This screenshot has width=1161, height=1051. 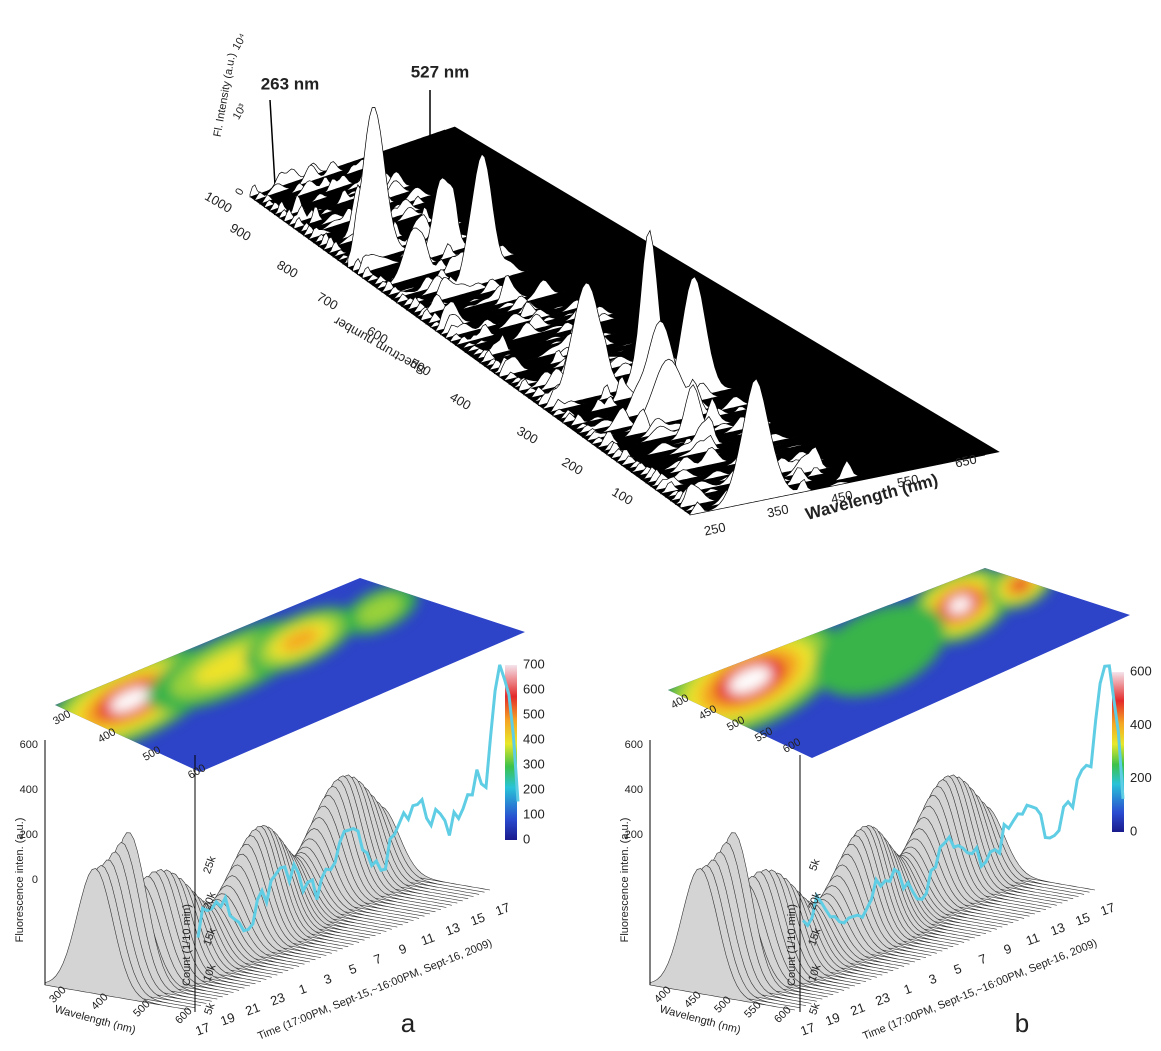 What do you see at coordinates (290, 675) in the screenshot?
I see `contour-bg` at bounding box center [290, 675].